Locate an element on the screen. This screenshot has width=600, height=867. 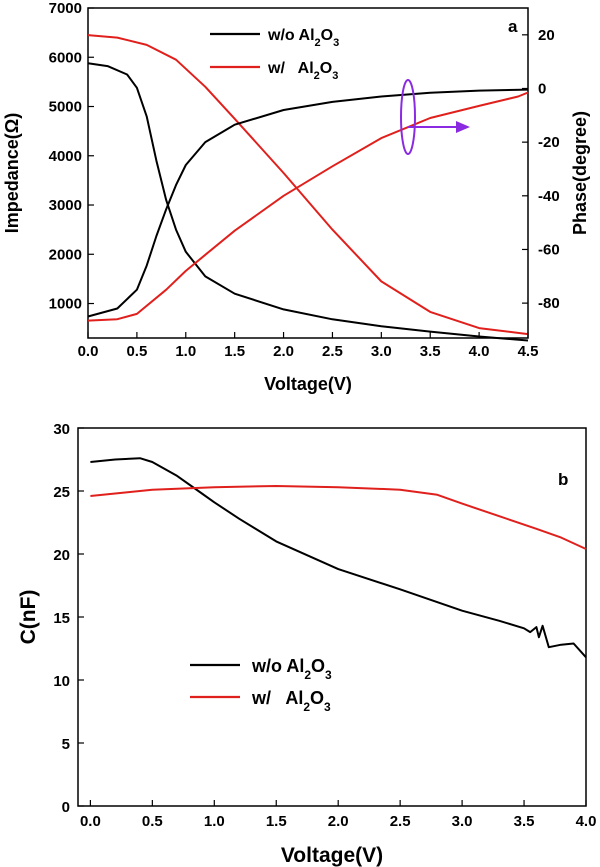
panel-b-y-tick-label: 10 is located at coordinates (61, 681).